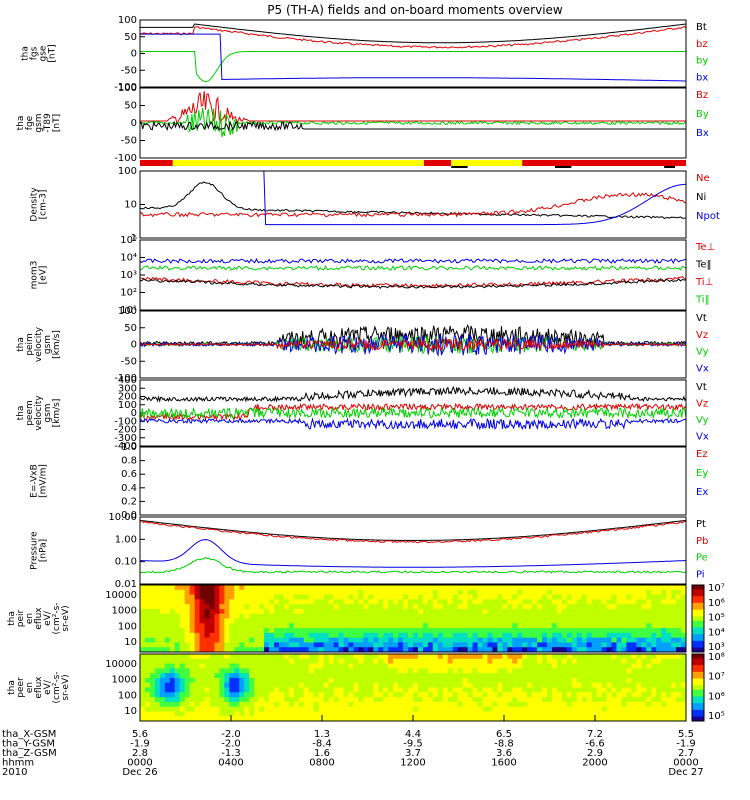 The height and width of the screenshot is (800, 750). I want to click on colorbar-step, so click(698, 649).